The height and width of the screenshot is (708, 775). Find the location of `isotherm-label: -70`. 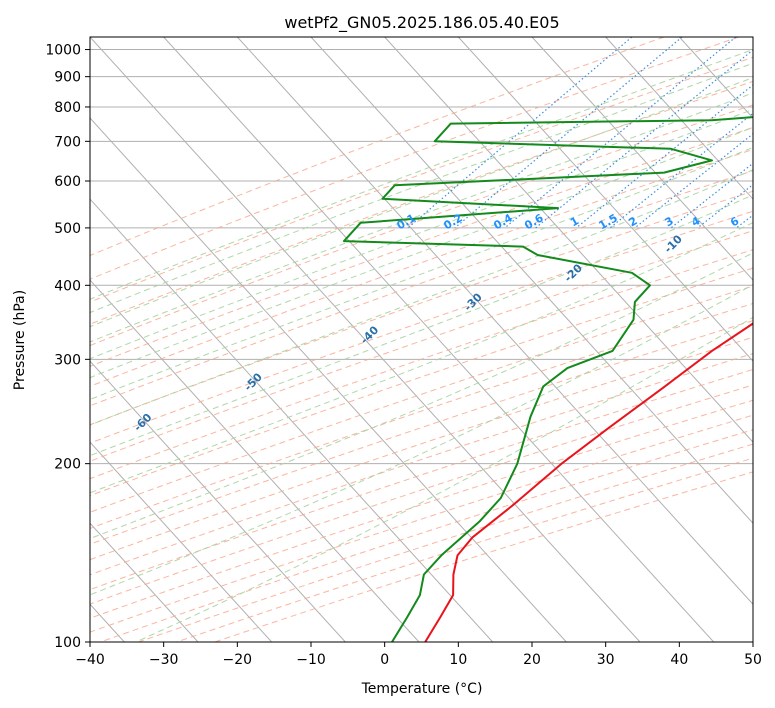

isotherm-label: -70 is located at coordinates (25, 470).